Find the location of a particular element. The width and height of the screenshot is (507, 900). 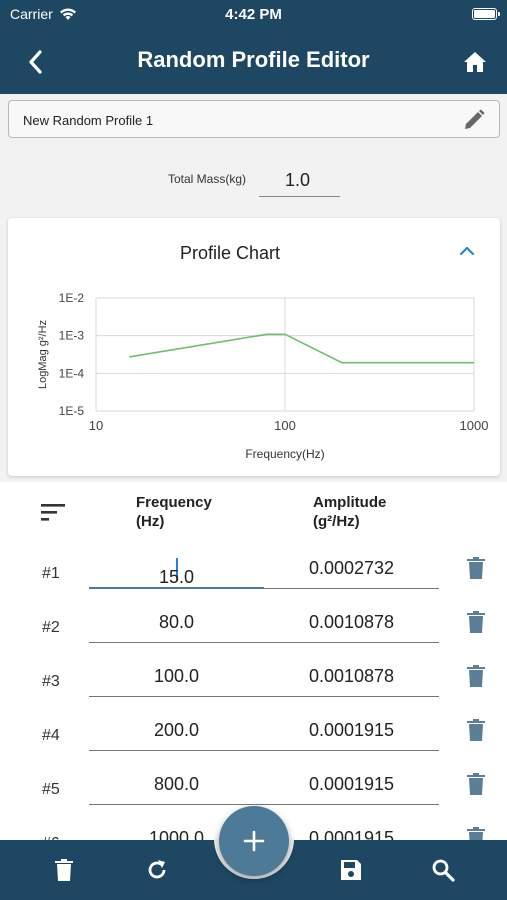

frequency-value: 15.0 is located at coordinates (176, 577).